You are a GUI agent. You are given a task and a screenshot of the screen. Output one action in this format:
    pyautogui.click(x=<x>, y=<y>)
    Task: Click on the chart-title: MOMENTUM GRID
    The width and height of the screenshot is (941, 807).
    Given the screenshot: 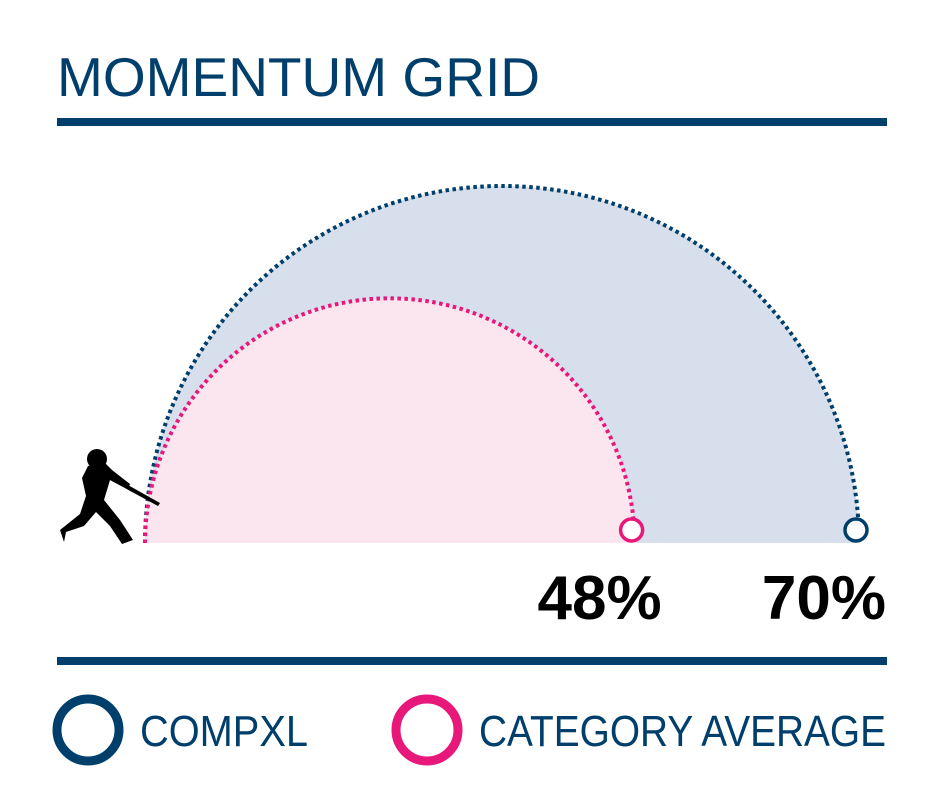 What is the action you would take?
    pyautogui.click(x=298, y=77)
    